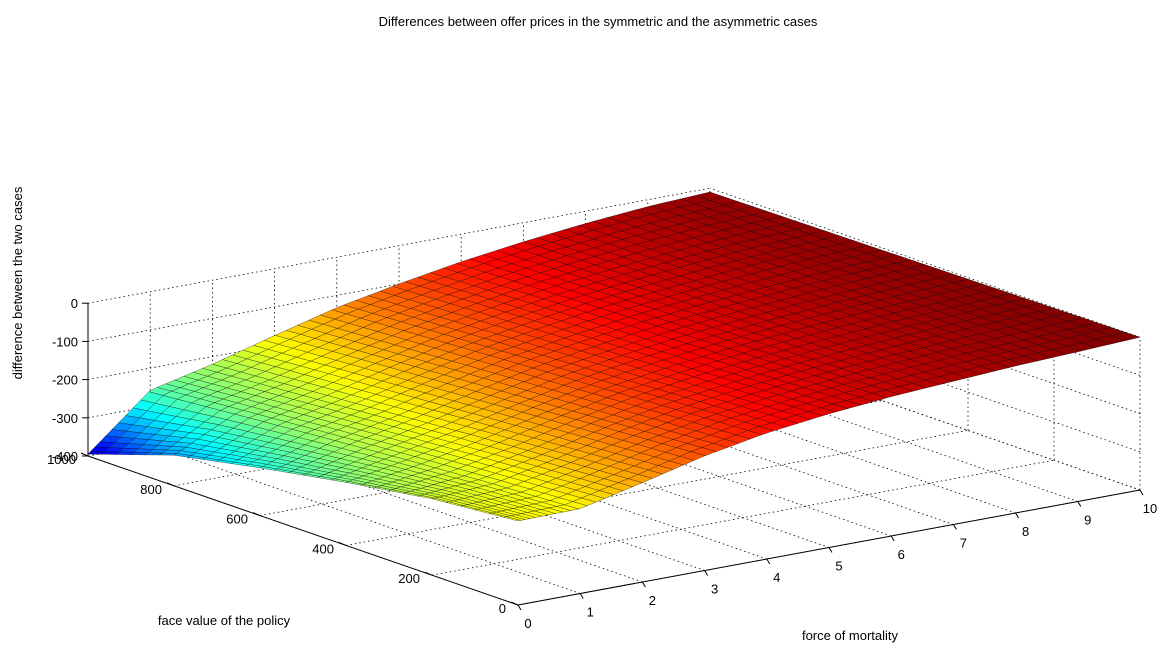 The image size is (1171, 655). I want to click on y-axis-line, so click(303, 530).